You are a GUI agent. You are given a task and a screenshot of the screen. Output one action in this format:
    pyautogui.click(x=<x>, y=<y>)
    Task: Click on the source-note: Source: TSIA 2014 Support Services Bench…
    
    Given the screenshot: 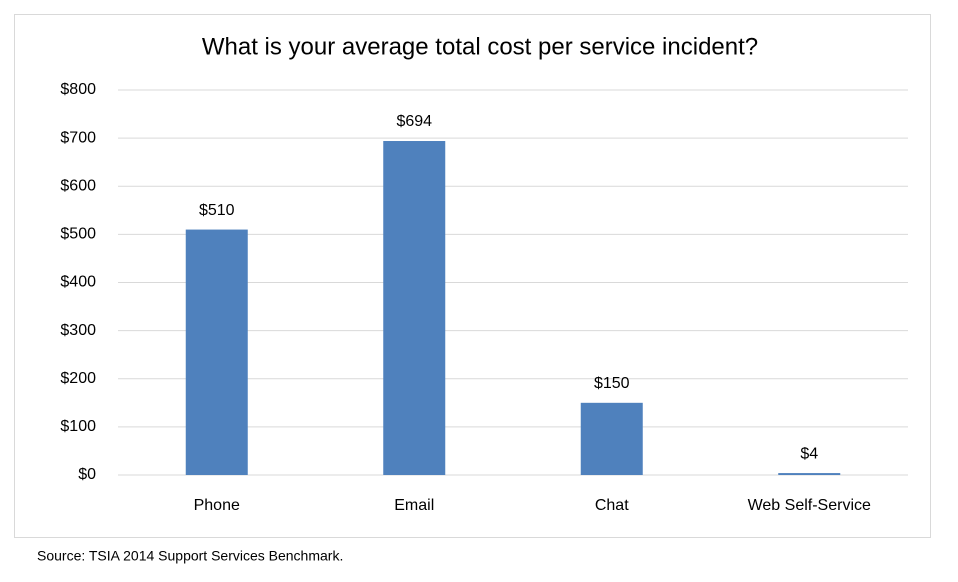 What is the action you would take?
    pyautogui.click(x=190, y=556)
    